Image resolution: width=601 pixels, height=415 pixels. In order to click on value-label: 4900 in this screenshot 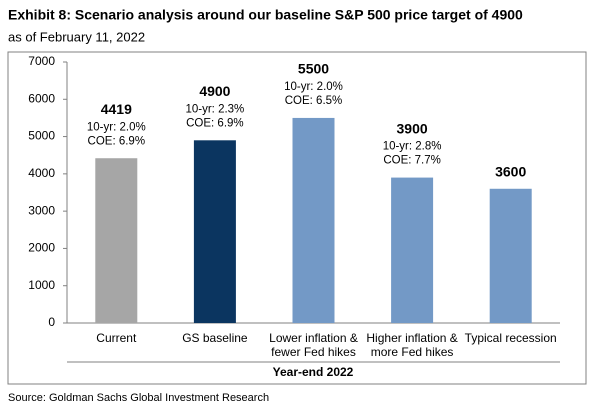, I will do `click(214, 91)`.